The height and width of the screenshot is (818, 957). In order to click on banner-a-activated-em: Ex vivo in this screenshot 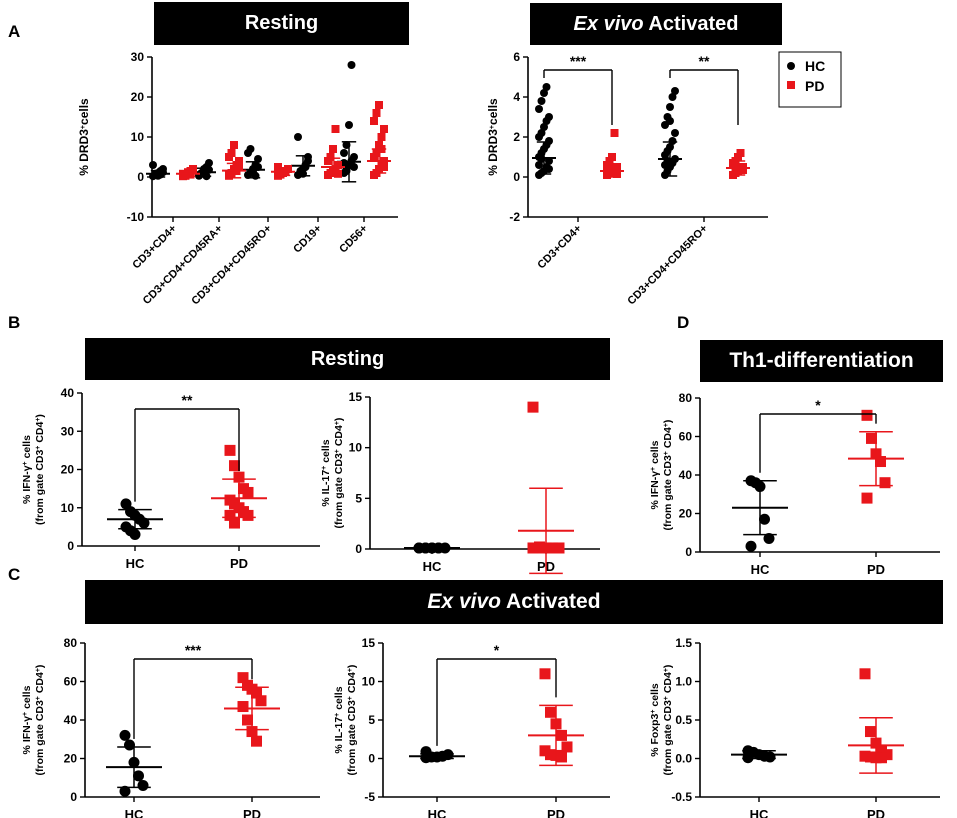, I will do `click(608, 23)`.